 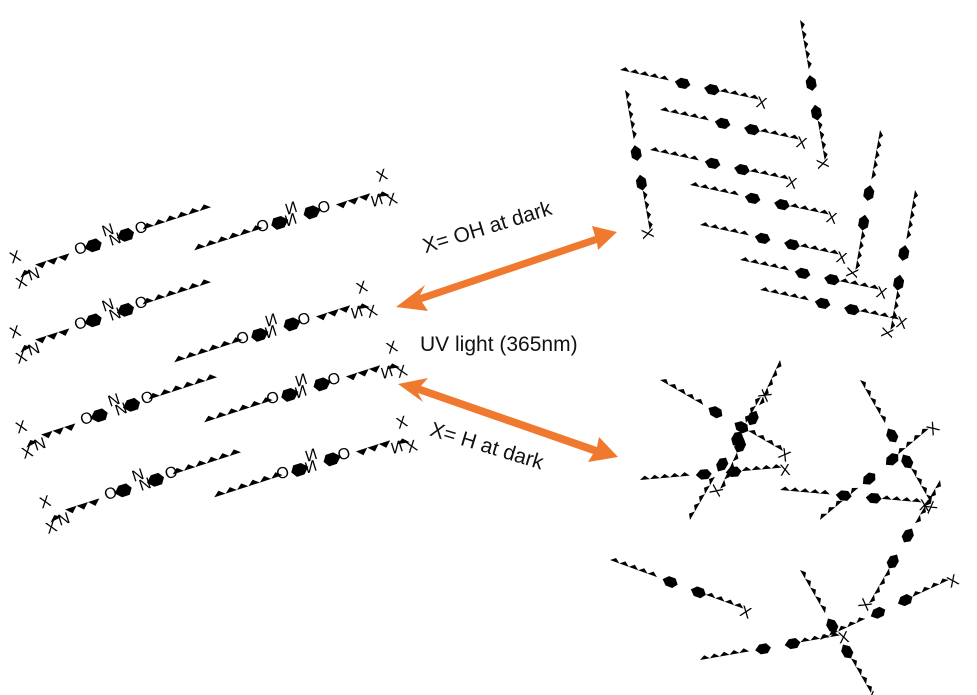 What do you see at coordinates (766, 179) in the screenshot?
I see `zigzag-aggregate` at bounding box center [766, 179].